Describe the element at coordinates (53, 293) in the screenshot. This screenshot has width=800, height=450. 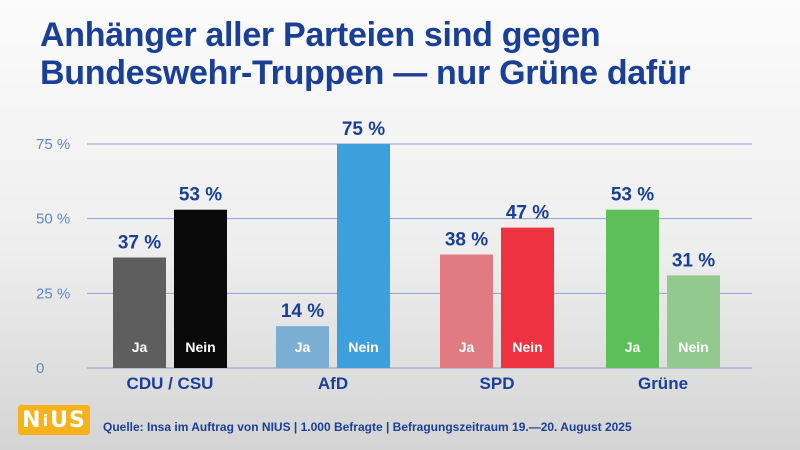
I see `y-tick-label-25: 25 %` at that location.